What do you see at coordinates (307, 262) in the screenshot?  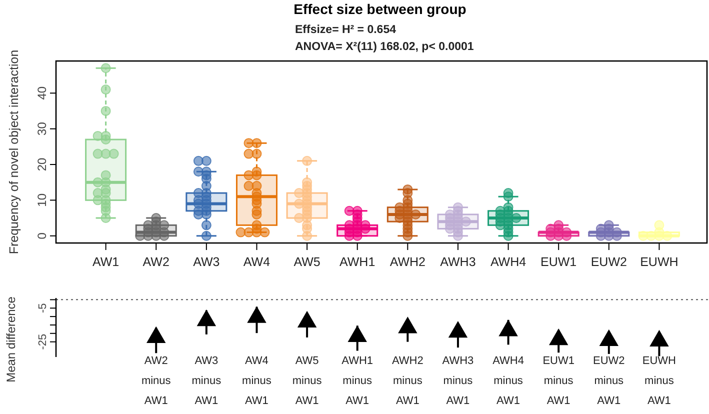 I see `x-tick-label: AW5` at bounding box center [307, 262].